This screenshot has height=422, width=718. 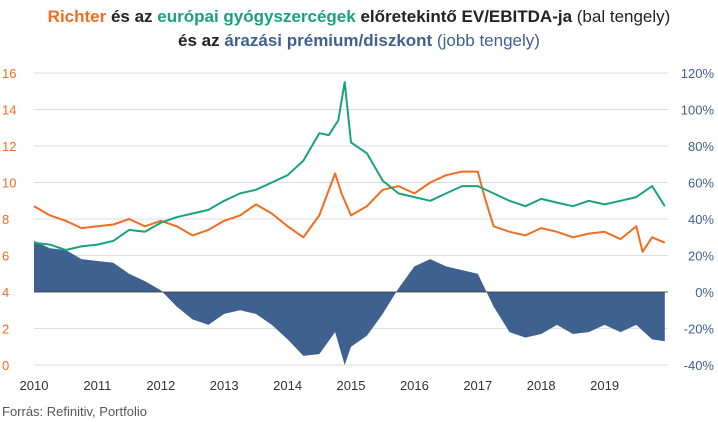 I want to click on right-tick-label: 100%, so click(x=698, y=110).